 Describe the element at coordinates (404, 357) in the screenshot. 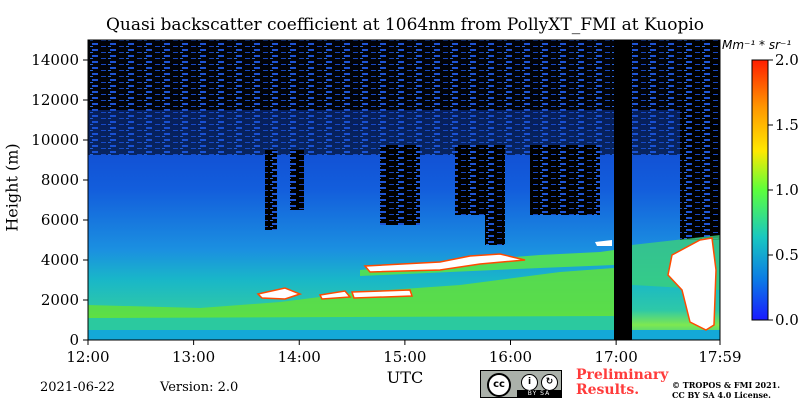

I see `x-tick-label: 15:00` at that location.